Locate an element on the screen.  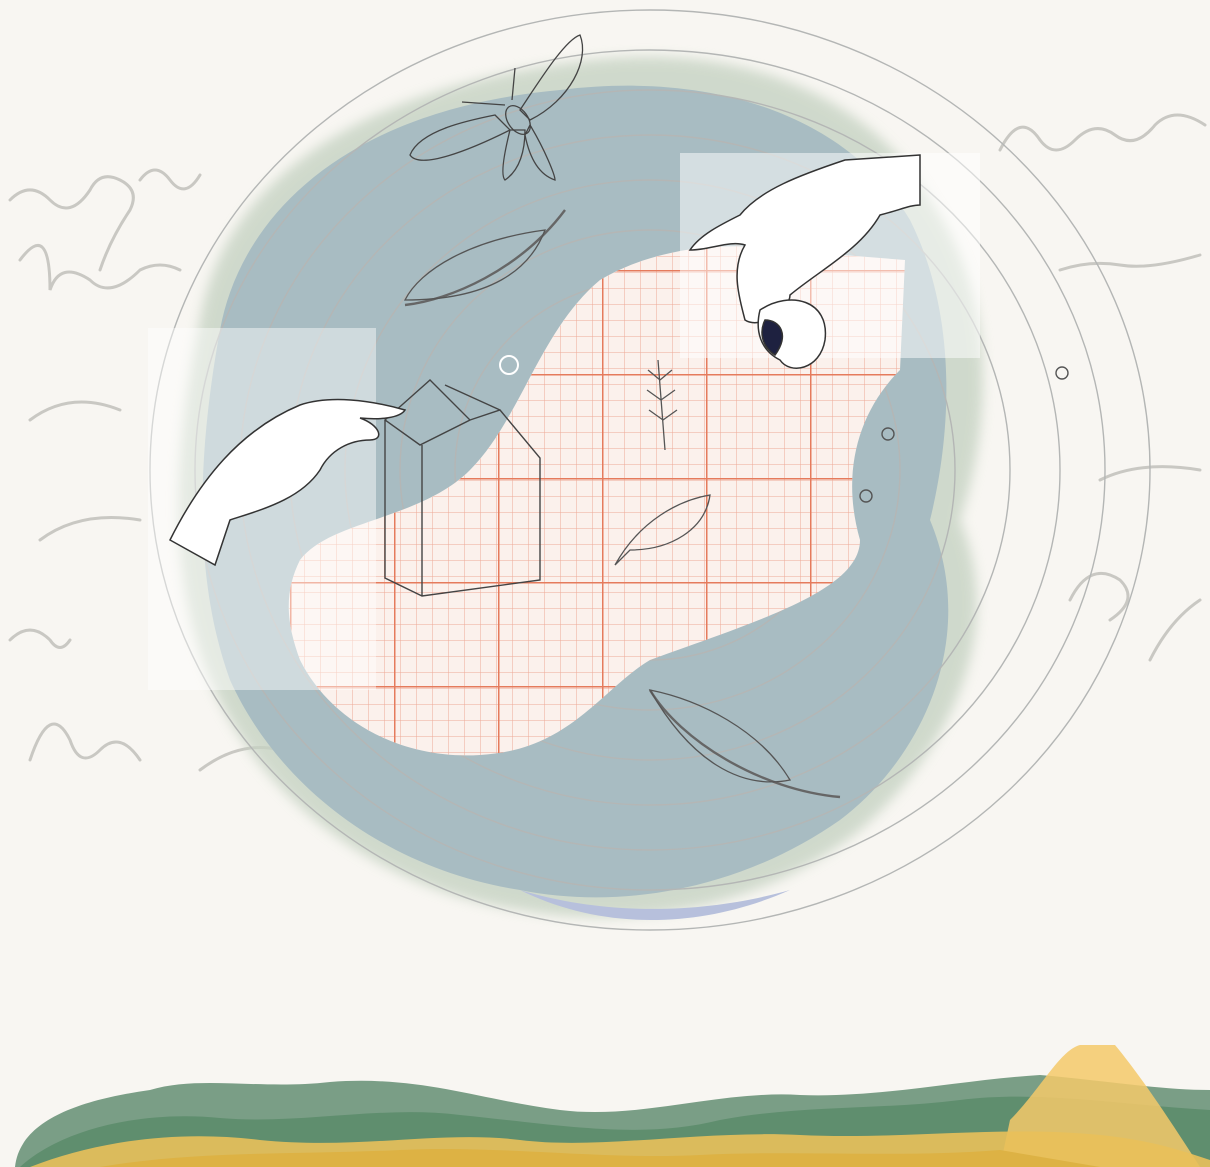
landscape is located at coordinates (612, 1106).